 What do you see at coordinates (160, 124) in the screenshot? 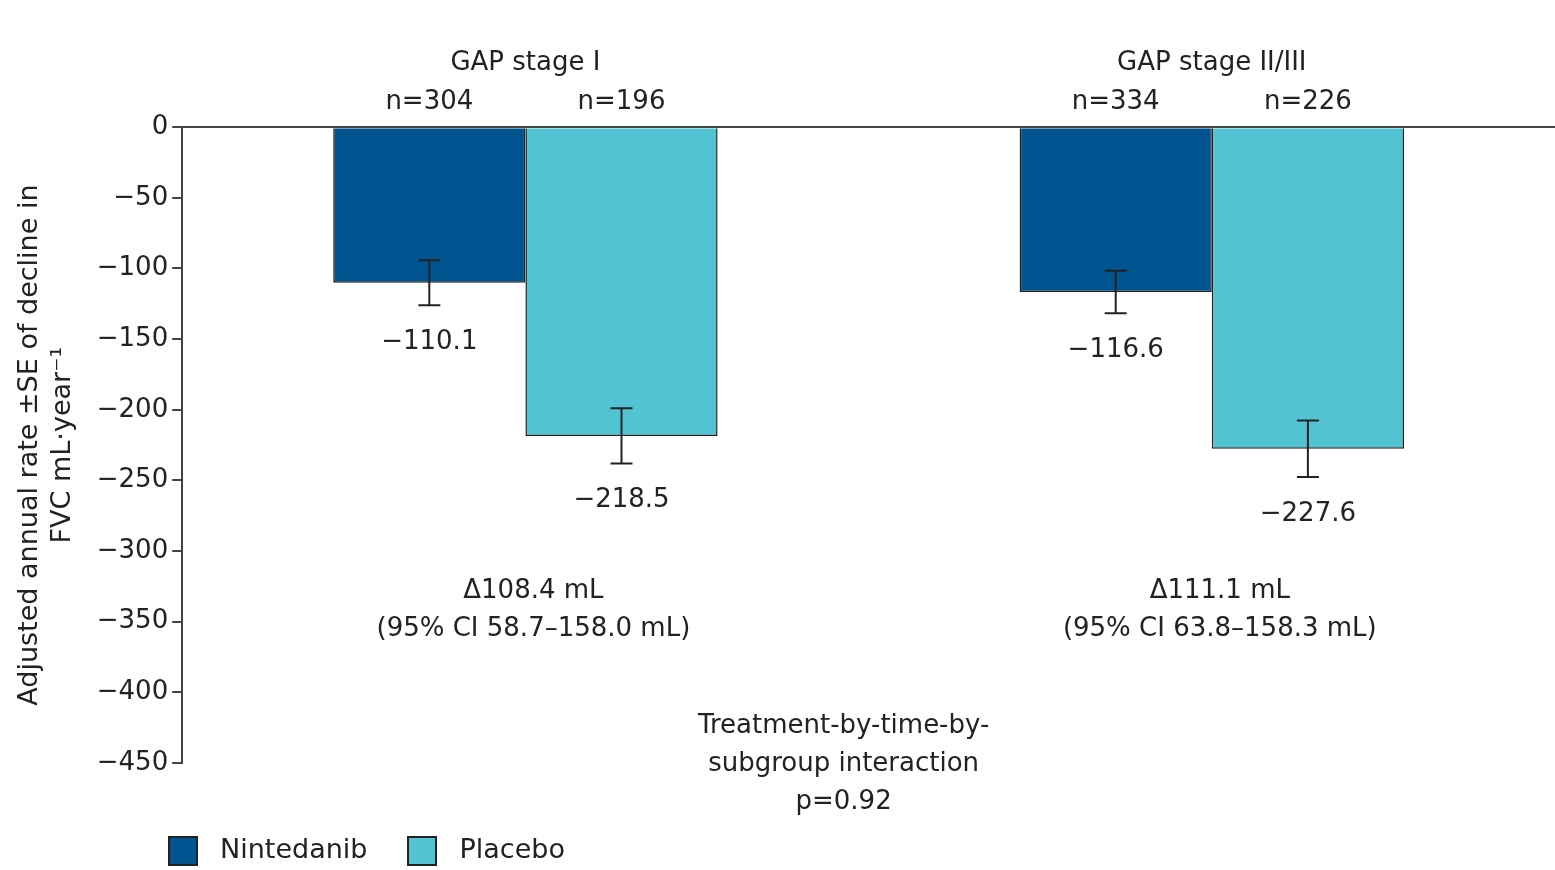
I see `y-tick-label: 0` at bounding box center [160, 124].